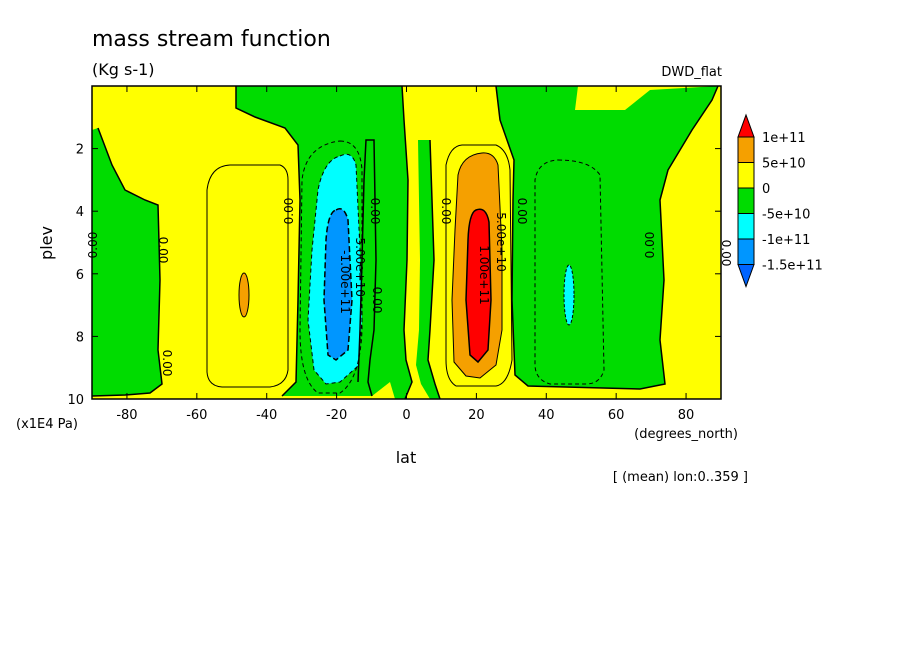 This screenshot has height=654, width=904. What do you see at coordinates (211, 39) in the screenshot?
I see `chart-title: mass stream function` at bounding box center [211, 39].